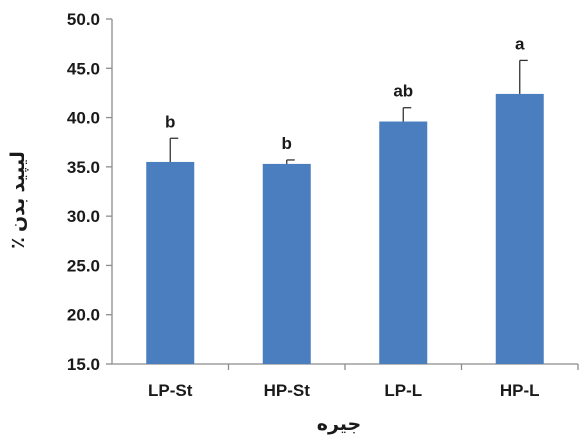 The height and width of the screenshot is (448, 580). What do you see at coordinates (83, 167) in the screenshot?
I see `y-tick-label: 35.0` at bounding box center [83, 167].